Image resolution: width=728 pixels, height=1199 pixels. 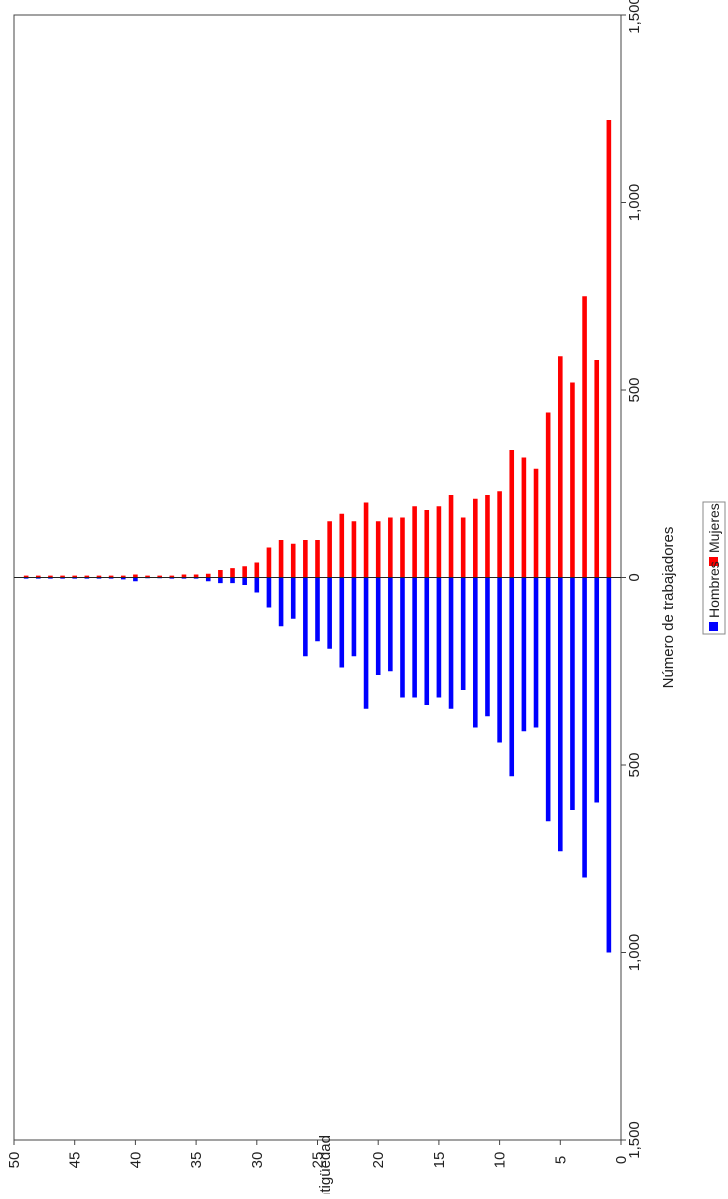 What do you see at coordinates (196, 1160) in the screenshot?
I see `age-tick-label: 35` at bounding box center [196, 1160].